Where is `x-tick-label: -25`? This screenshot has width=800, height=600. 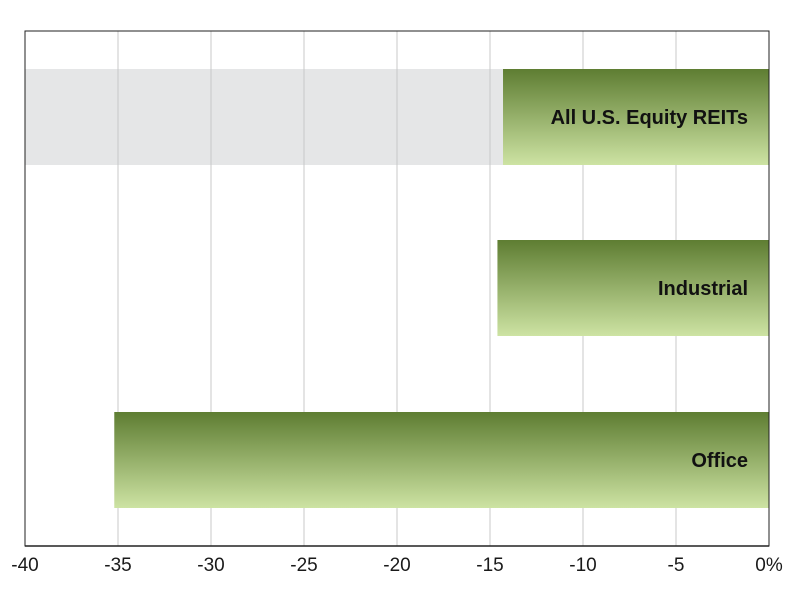 x-tick-label: -25 is located at coordinates (303, 565).